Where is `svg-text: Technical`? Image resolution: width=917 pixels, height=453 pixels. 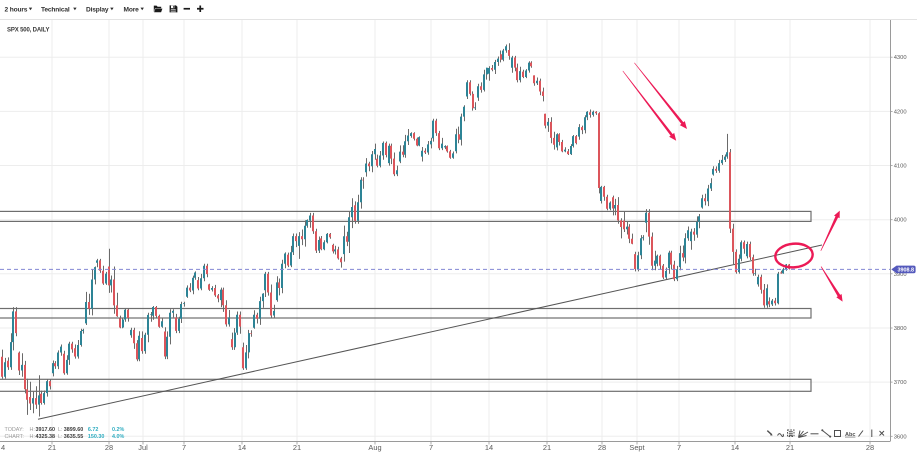 svg-text: Technical is located at coordinates (55, 10).